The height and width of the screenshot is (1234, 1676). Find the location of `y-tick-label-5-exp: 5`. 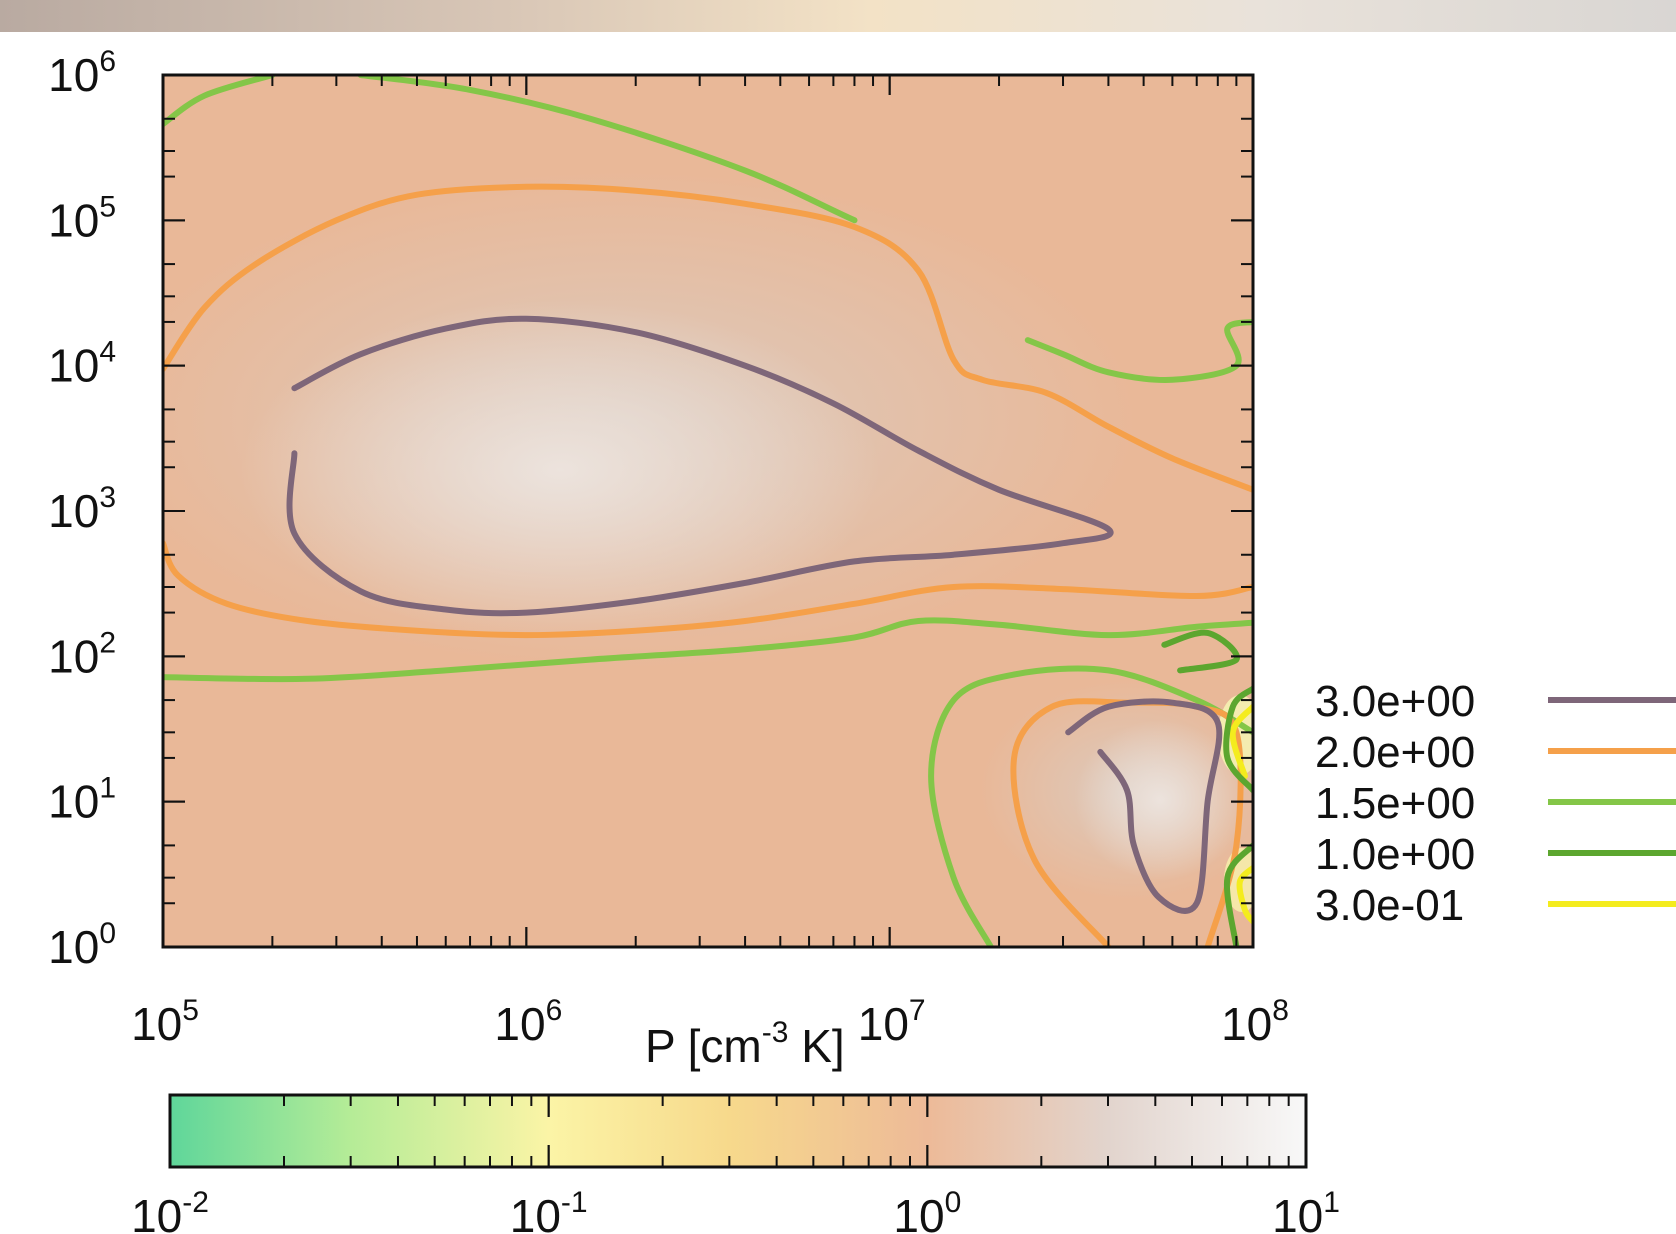

y-tick-label-5-exp: 5 is located at coordinates (107, 206).